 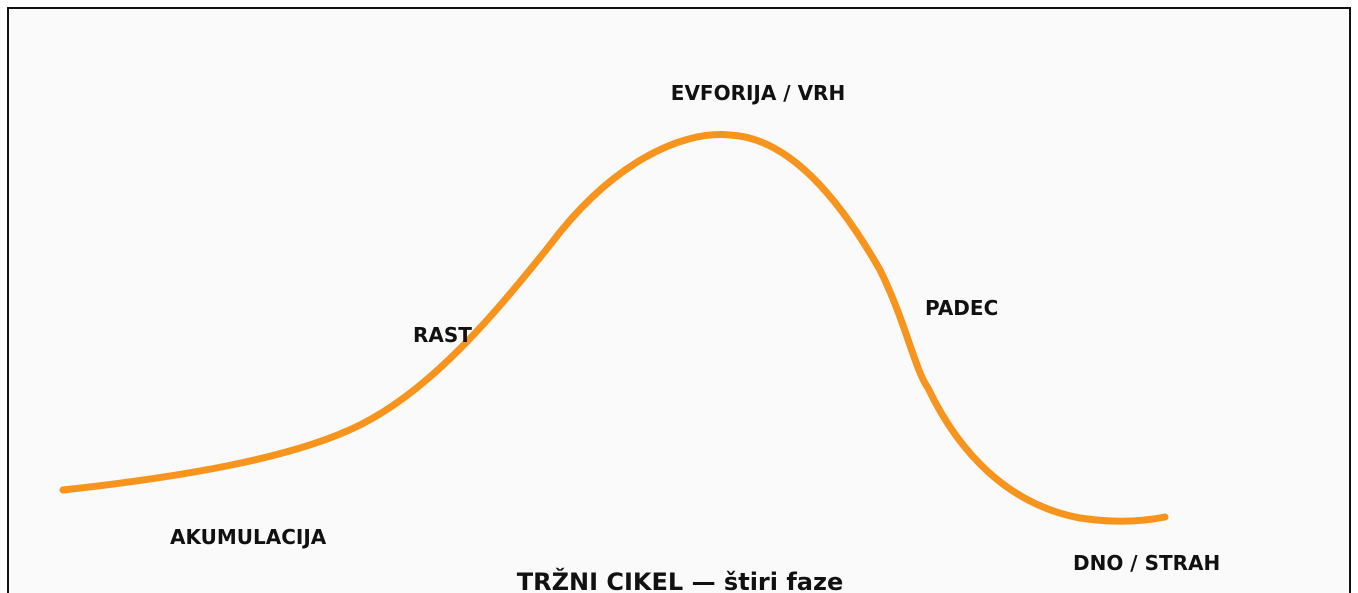 I want to click on phase-label: AKUMULACIJA, so click(x=248, y=537).